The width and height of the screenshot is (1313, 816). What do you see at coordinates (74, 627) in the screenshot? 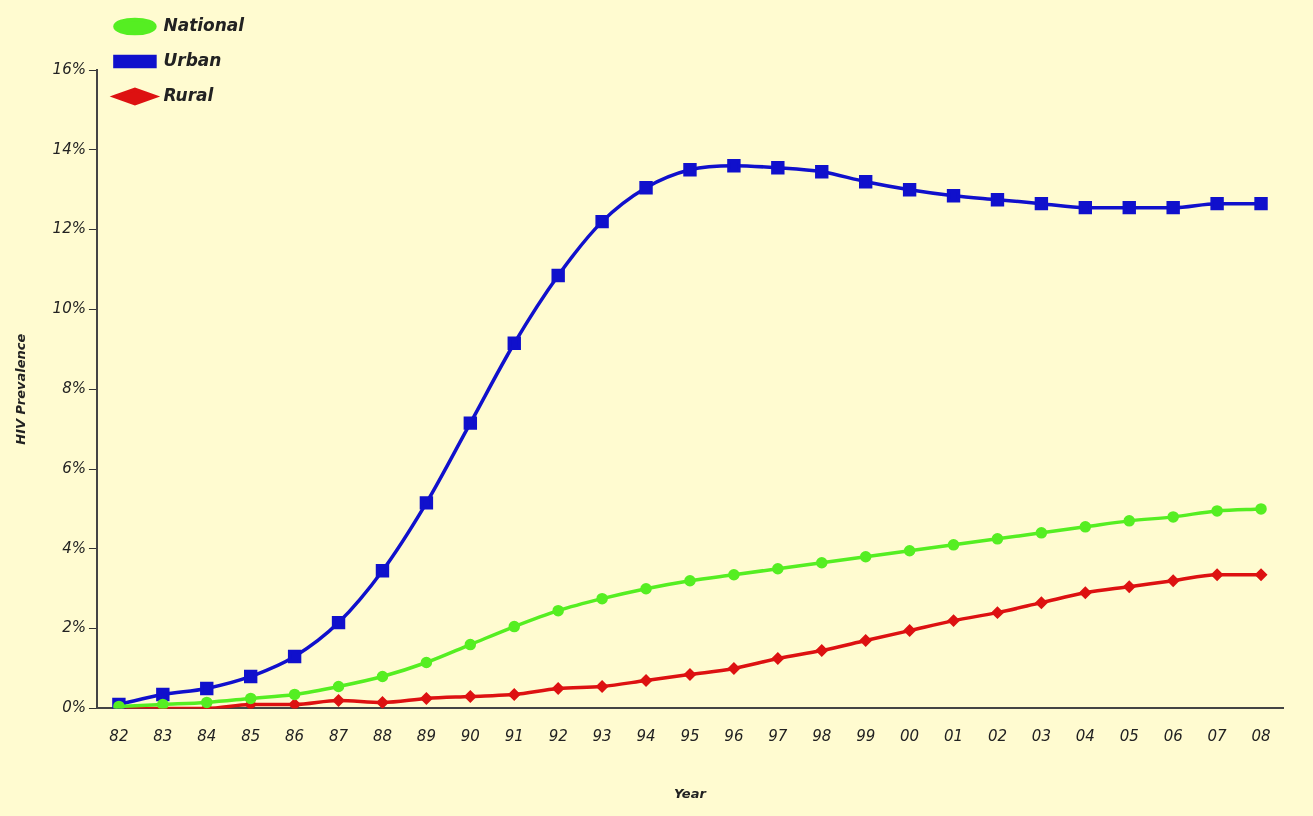
I see `y-tick-label: 2%` at bounding box center [74, 627].